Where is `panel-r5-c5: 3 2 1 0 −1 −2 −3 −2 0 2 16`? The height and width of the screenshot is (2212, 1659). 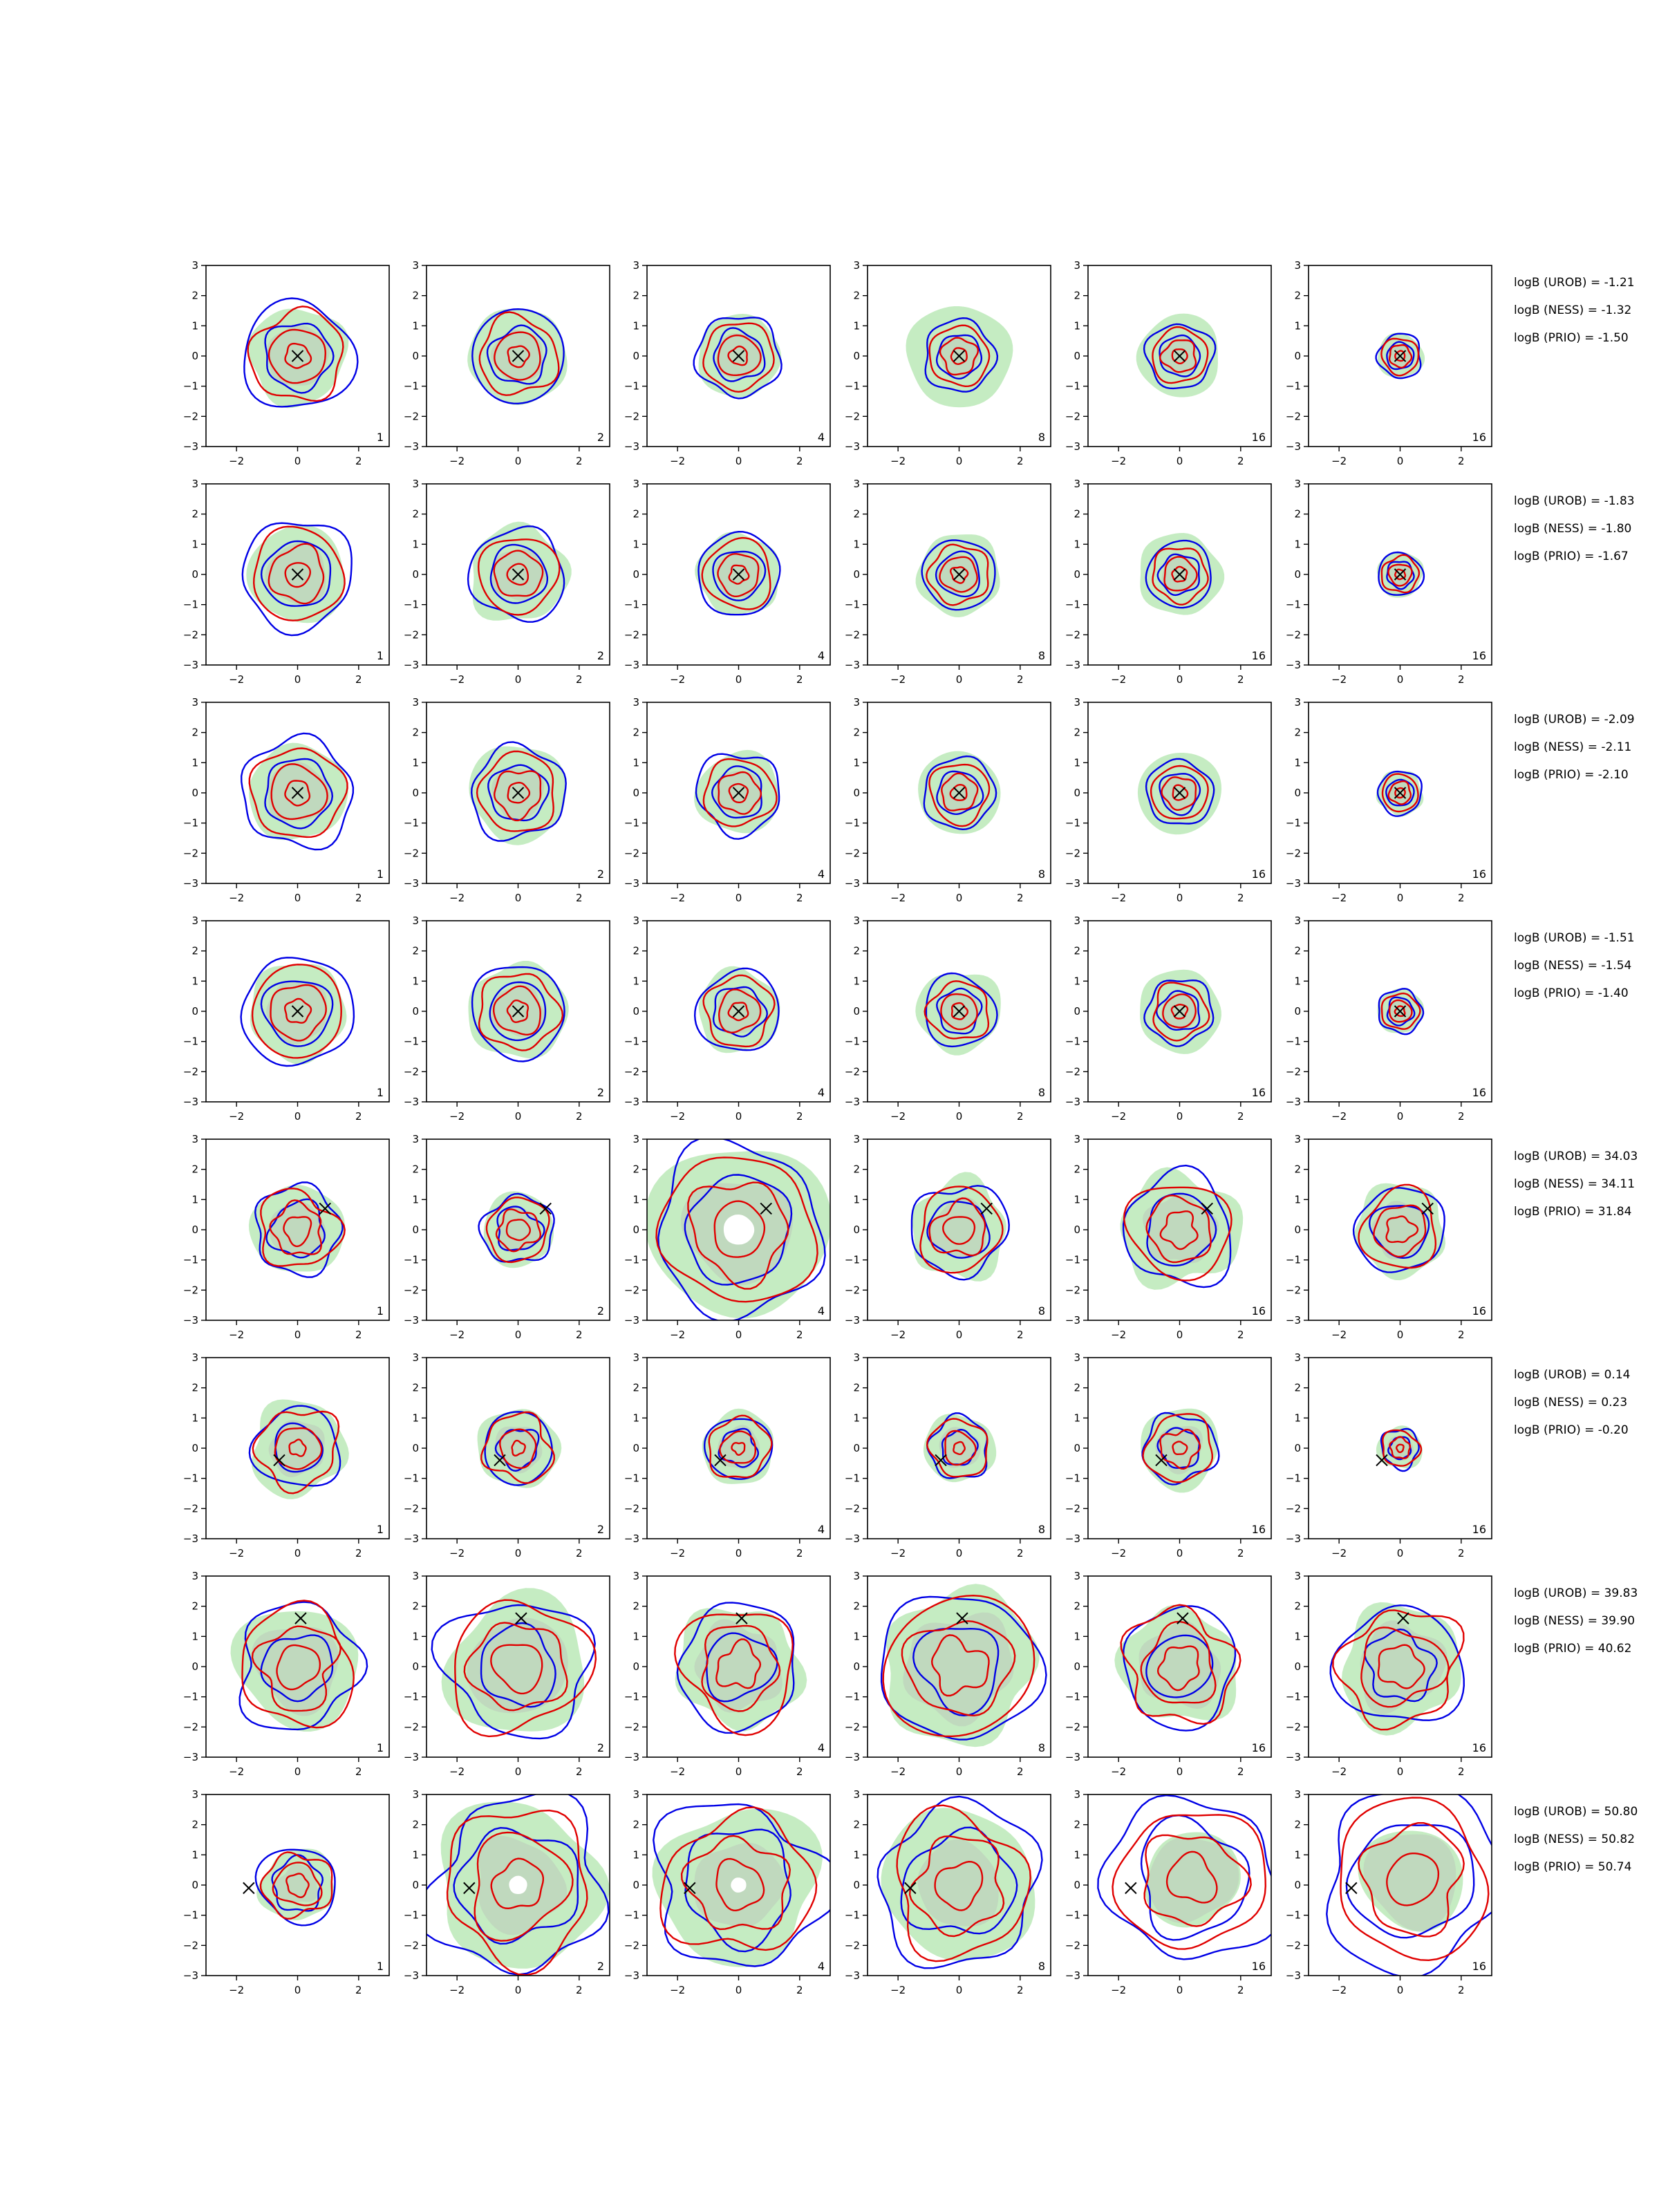
panel-r5-c5: 3 2 1 0 −1 −2 −3 −2 0 2 16 is located at coordinates (1168, 1237).